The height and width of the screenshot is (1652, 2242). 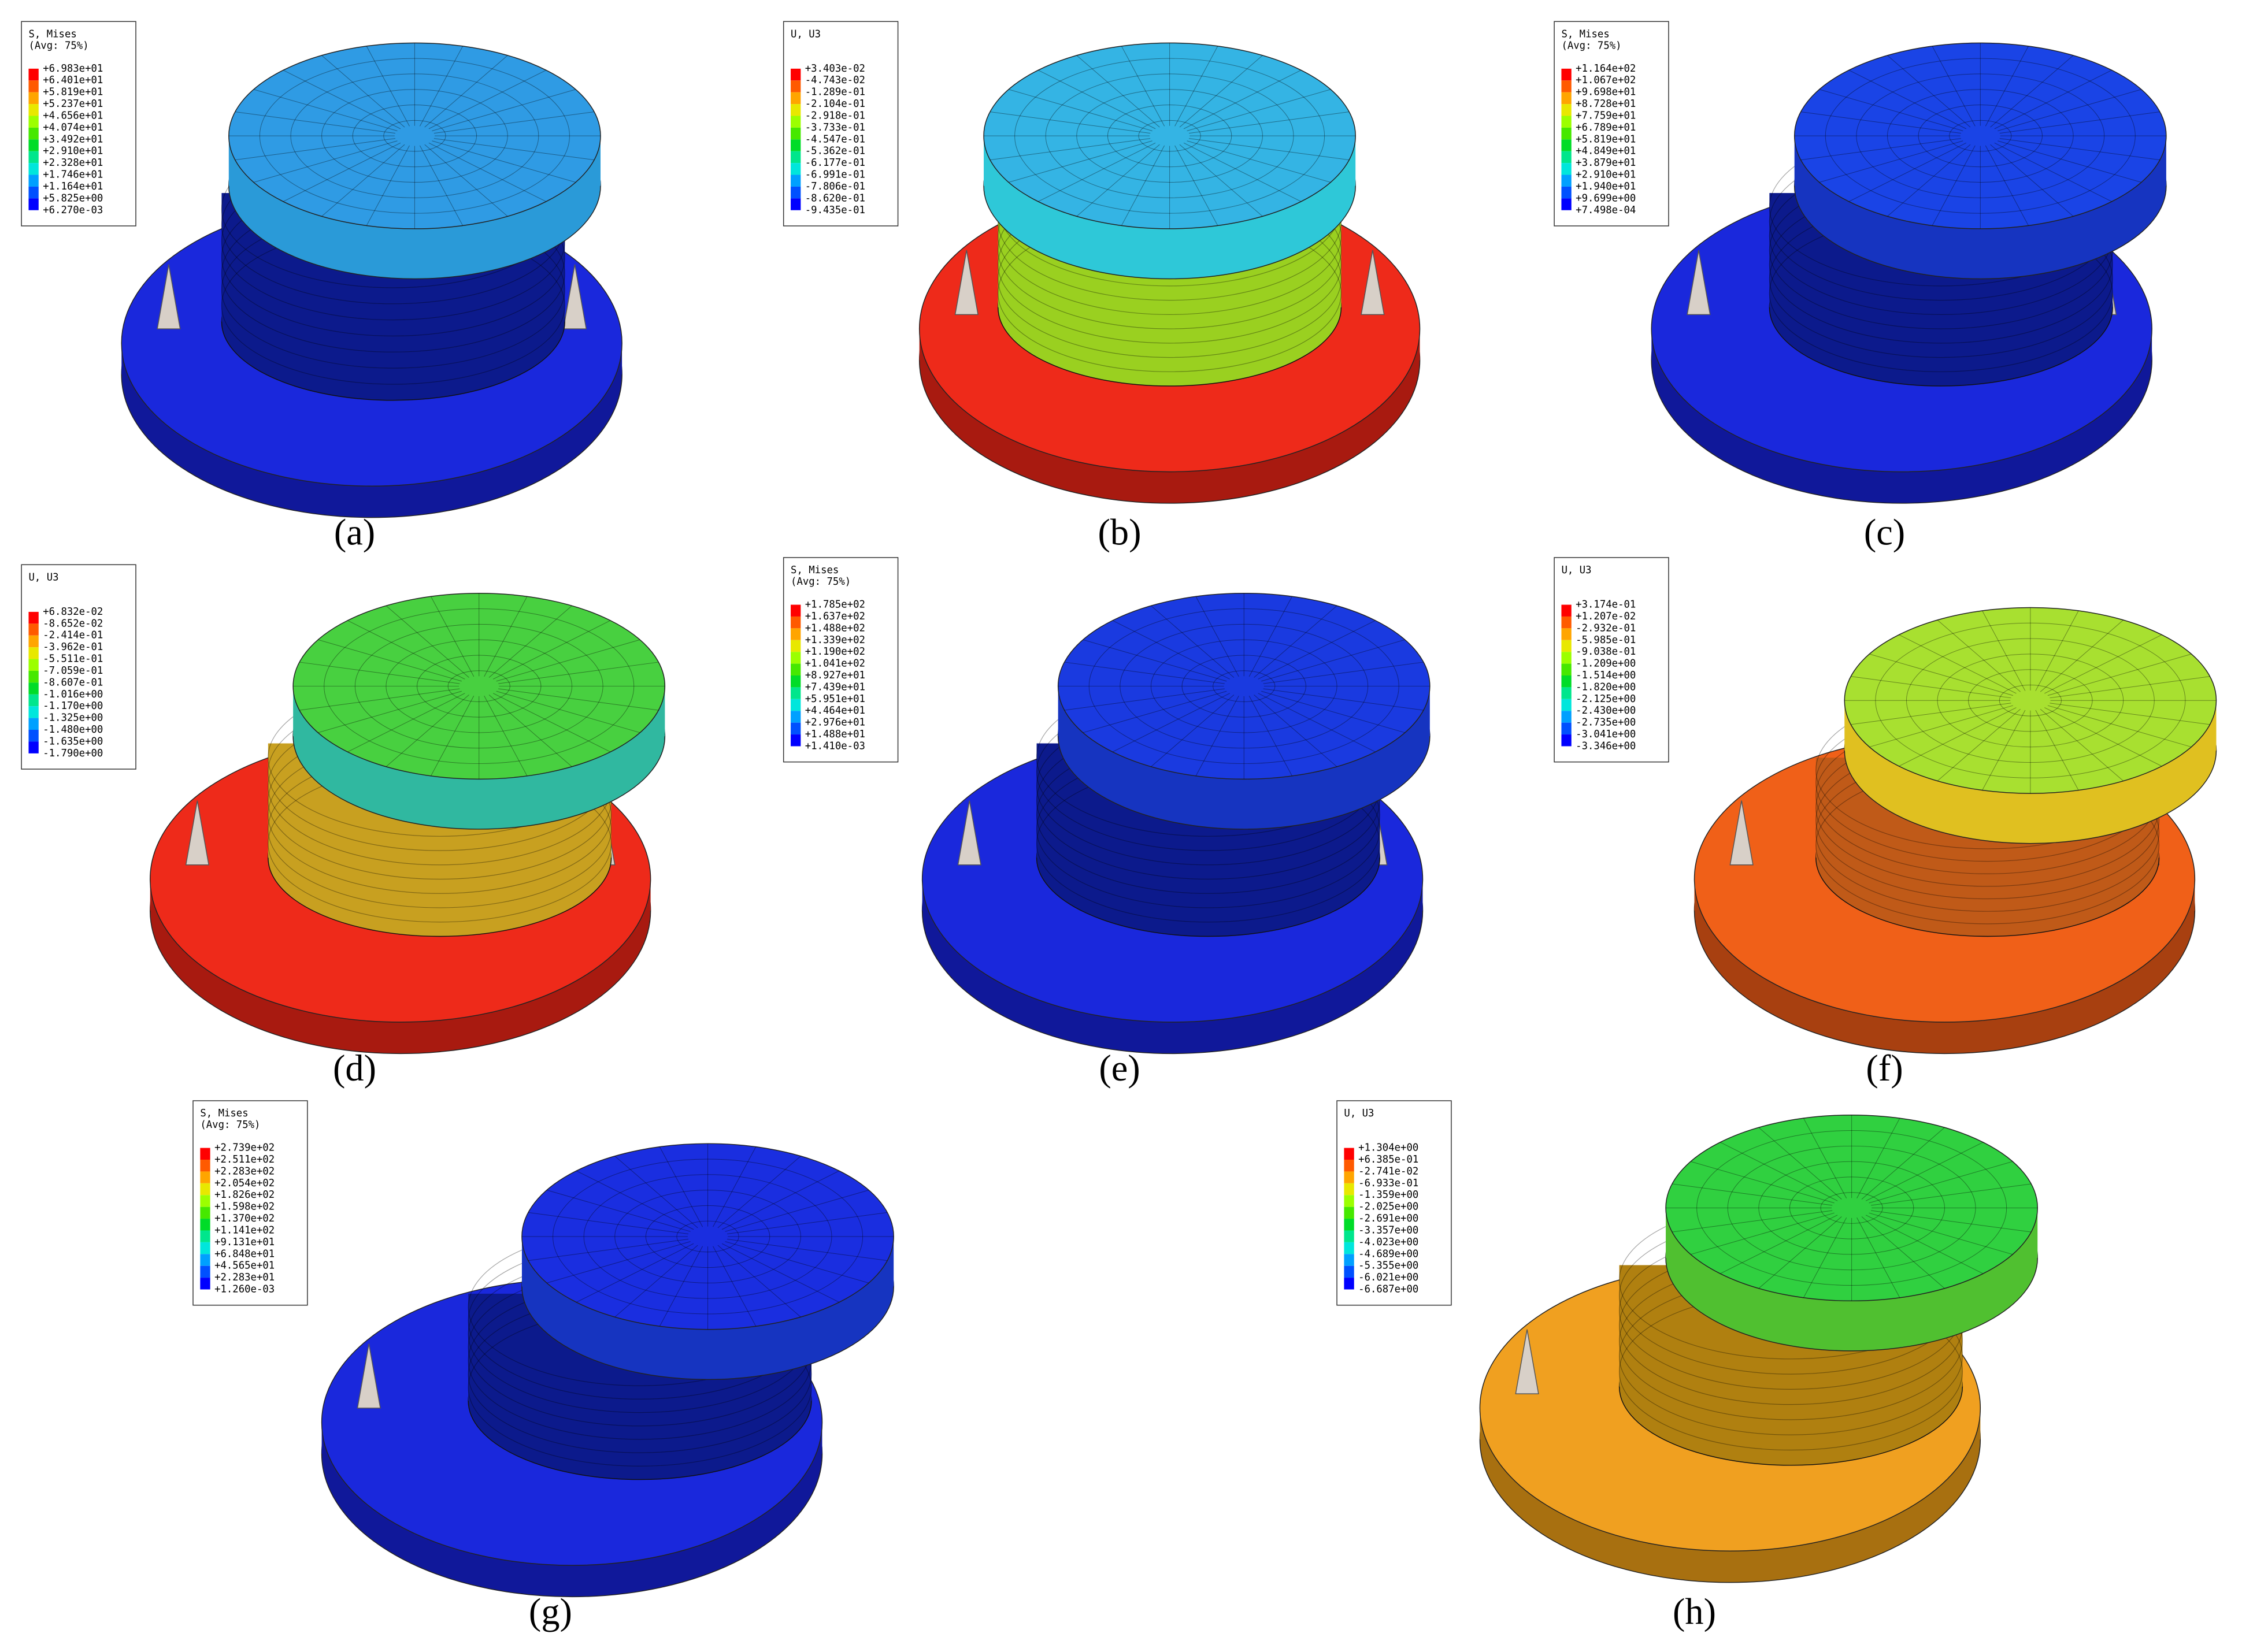 I want to click on legend-value: +1.339e+02, so click(x=835, y=640).